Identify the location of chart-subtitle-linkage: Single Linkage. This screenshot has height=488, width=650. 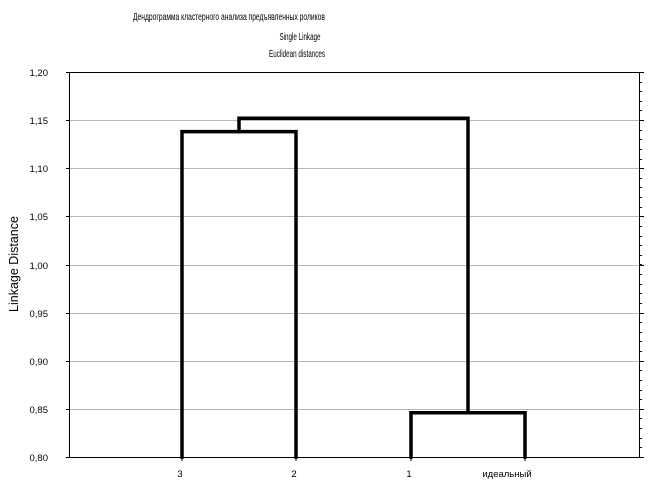
(300, 37).